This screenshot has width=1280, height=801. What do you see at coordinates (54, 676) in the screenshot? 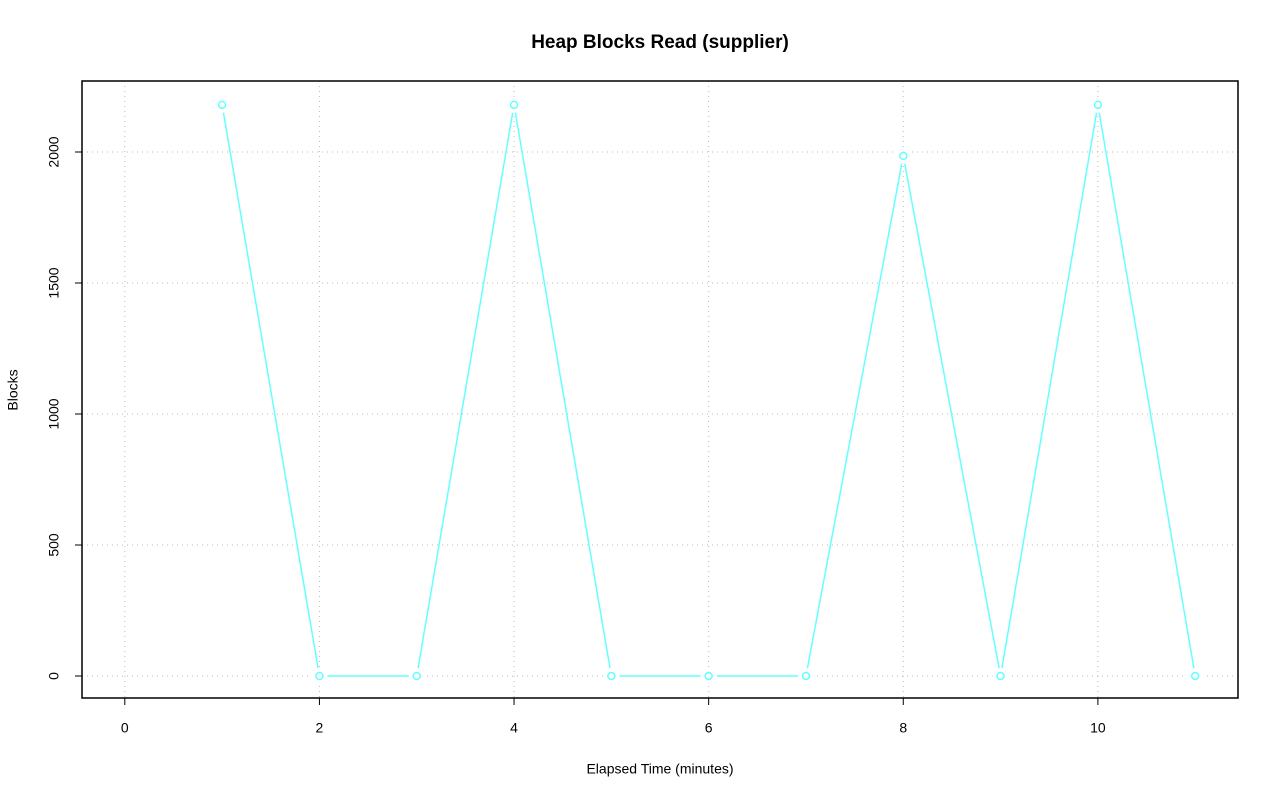
I see `y-tick-label: 0` at bounding box center [54, 676].